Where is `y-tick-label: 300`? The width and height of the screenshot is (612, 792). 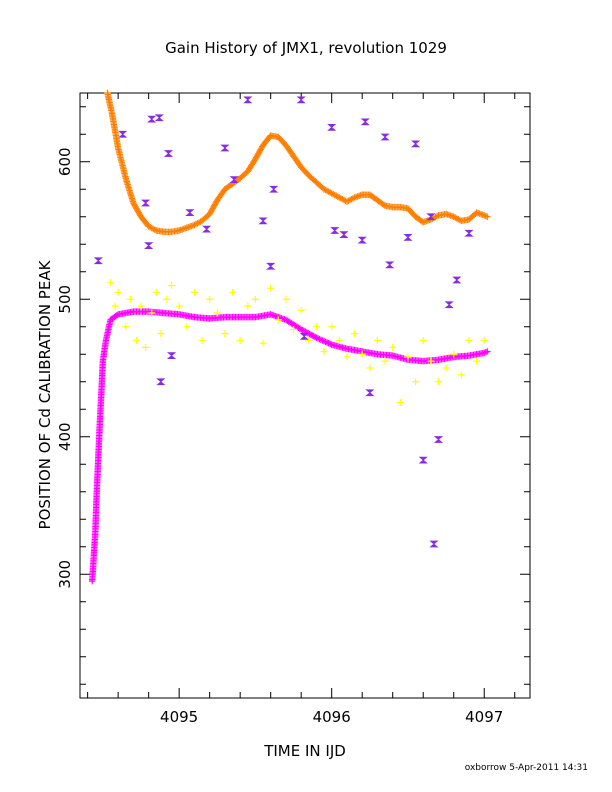
y-tick-label: 300 is located at coordinates (65, 574).